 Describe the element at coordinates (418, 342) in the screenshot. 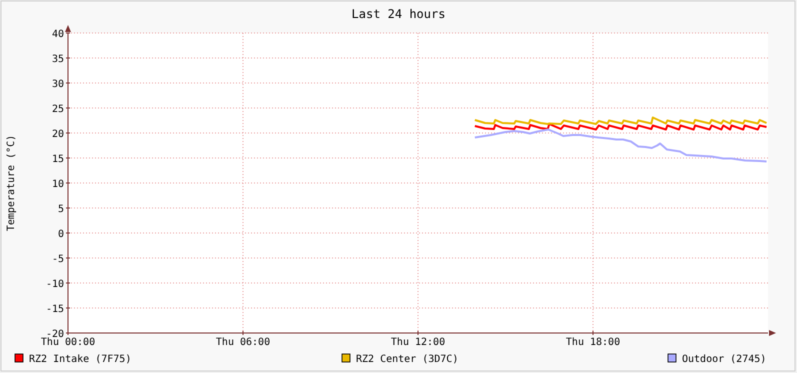

I see `x-tick-label: Thu 12:00` at that location.